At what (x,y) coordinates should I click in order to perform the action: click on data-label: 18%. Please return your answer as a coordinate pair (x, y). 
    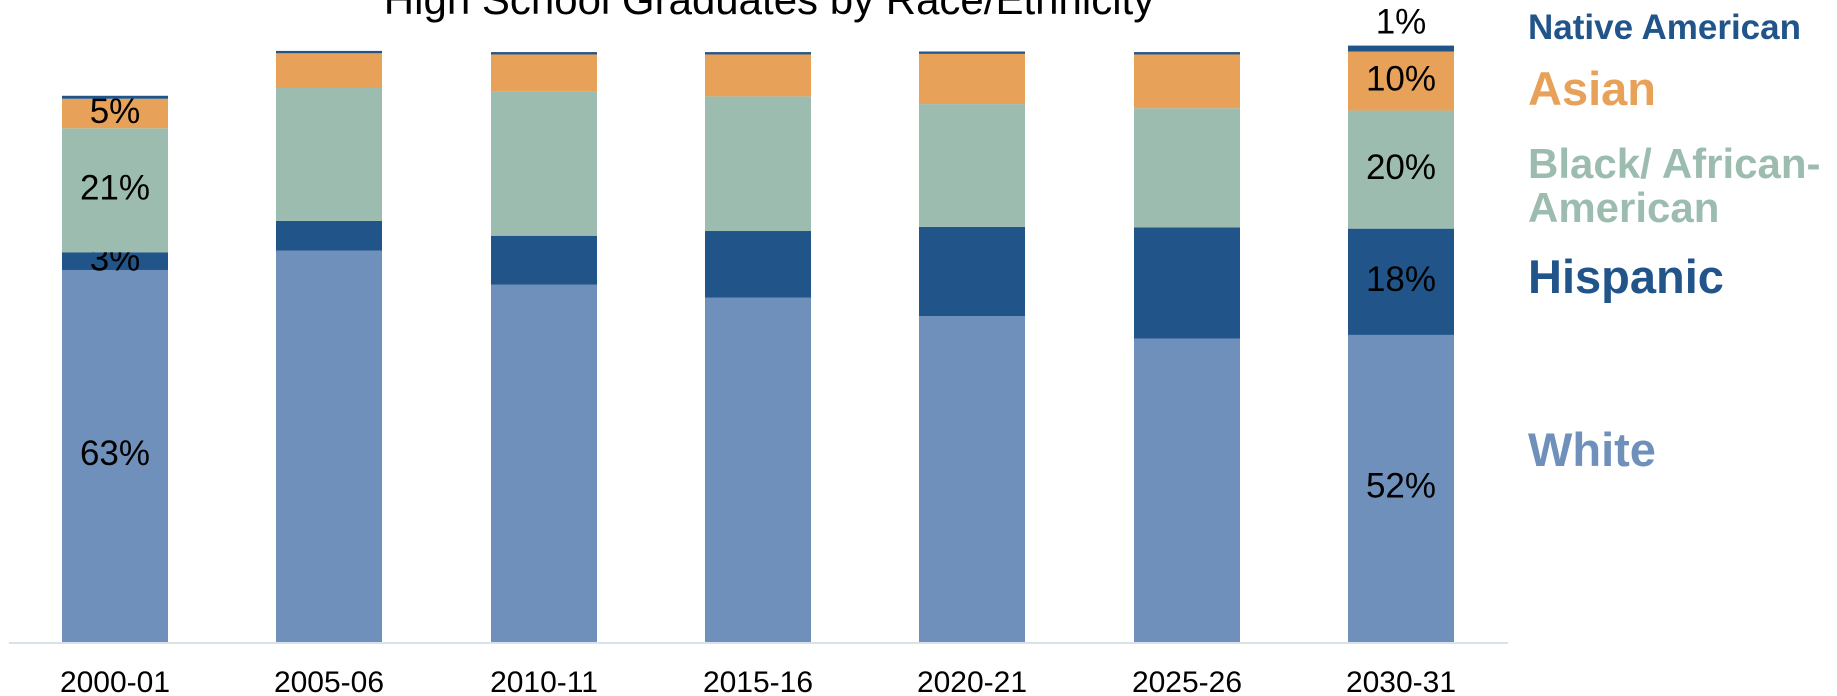
    Looking at the image, I should click on (1401, 279).